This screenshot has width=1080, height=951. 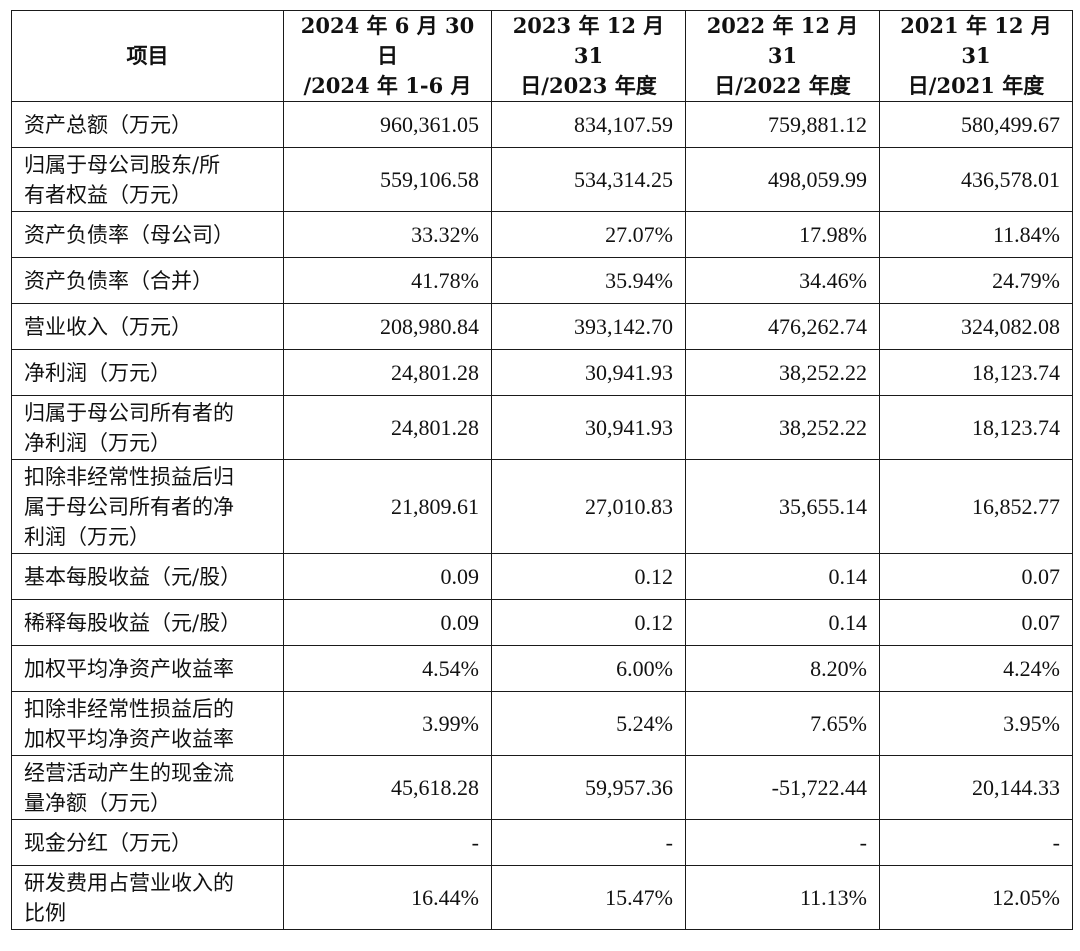 I want to click on row-label: 现金分红（万元）, so click(x=147, y=842).